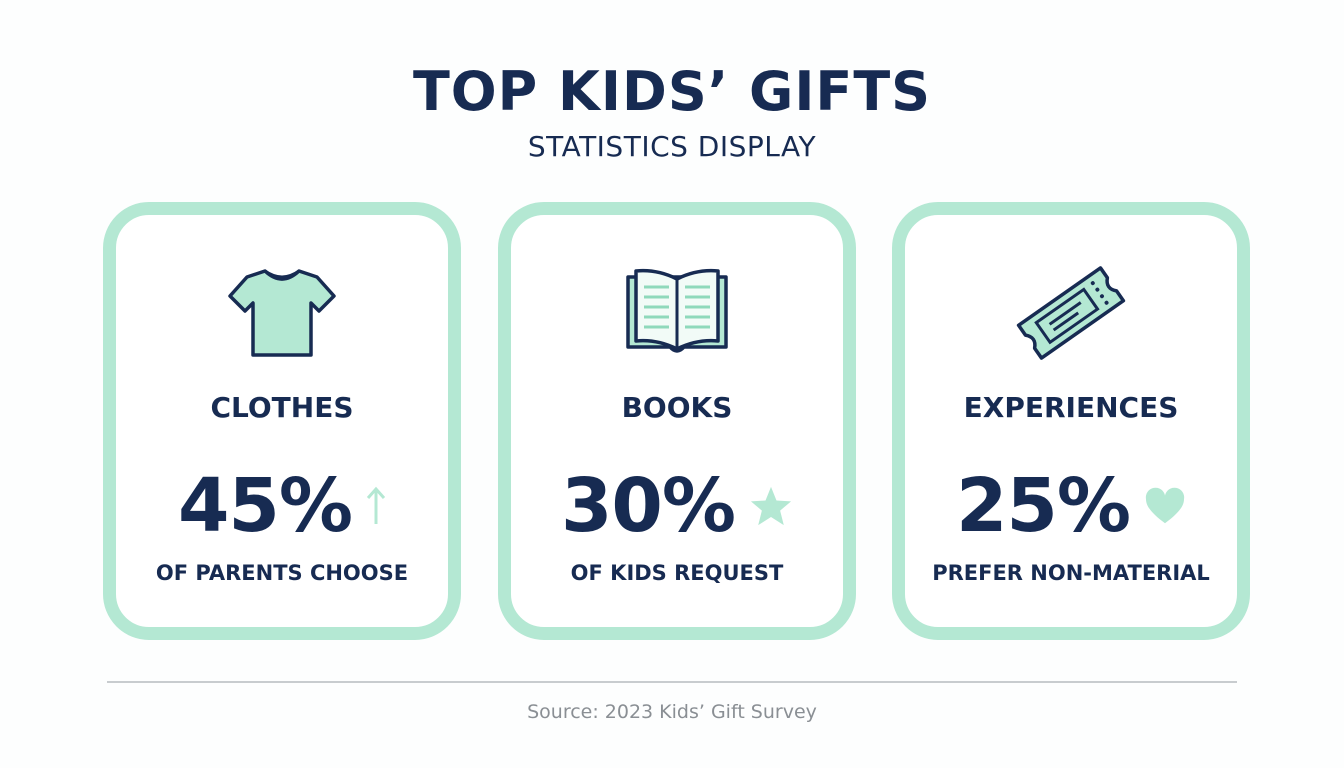 The height and width of the screenshot is (768, 1344). I want to click on card-value: 25%, so click(1043, 506).